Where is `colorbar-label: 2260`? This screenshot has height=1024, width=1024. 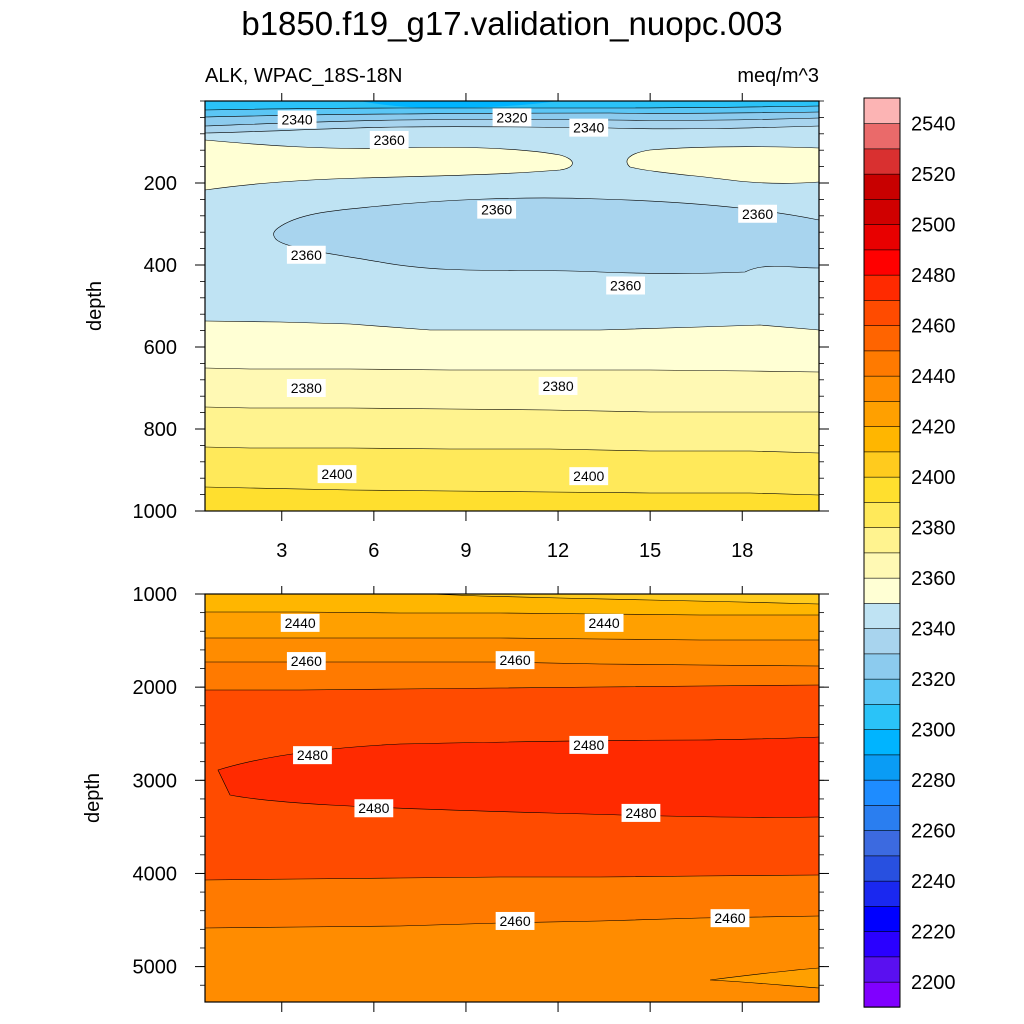 colorbar-label: 2260 is located at coordinates (933, 831).